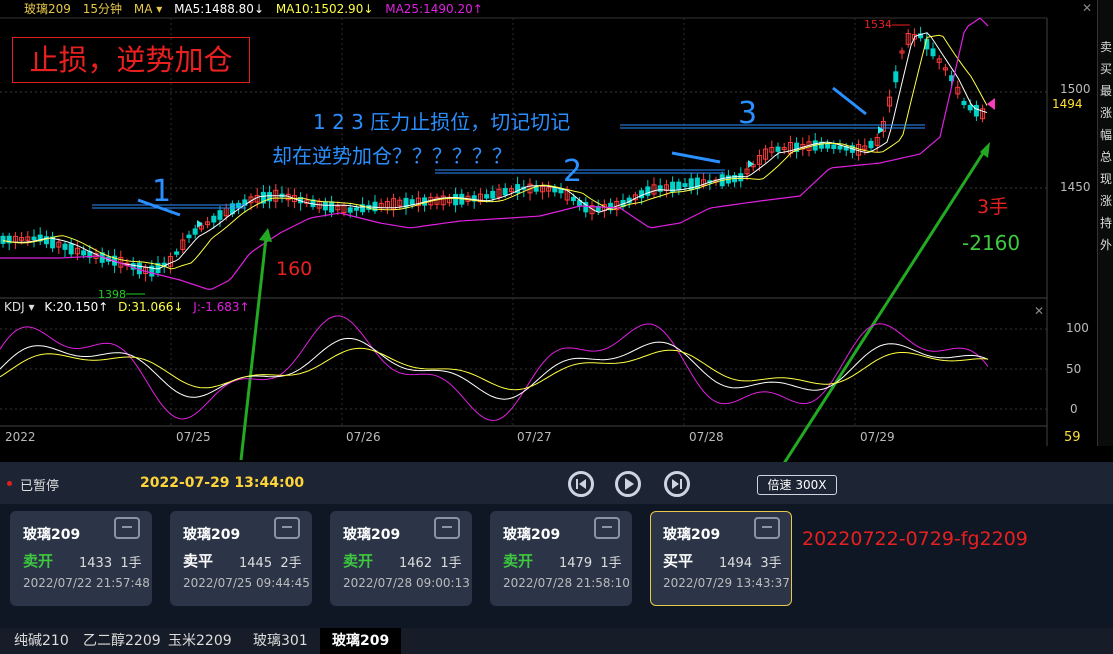 The width and height of the screenshot is (1113, 654). What do you see at coordinates (401, 558) in the screenshot?
I see `trade-card: 玻璃209 卖开 1462 1手 2022/07/28 09:00:13` at bounding box center [401, 558].